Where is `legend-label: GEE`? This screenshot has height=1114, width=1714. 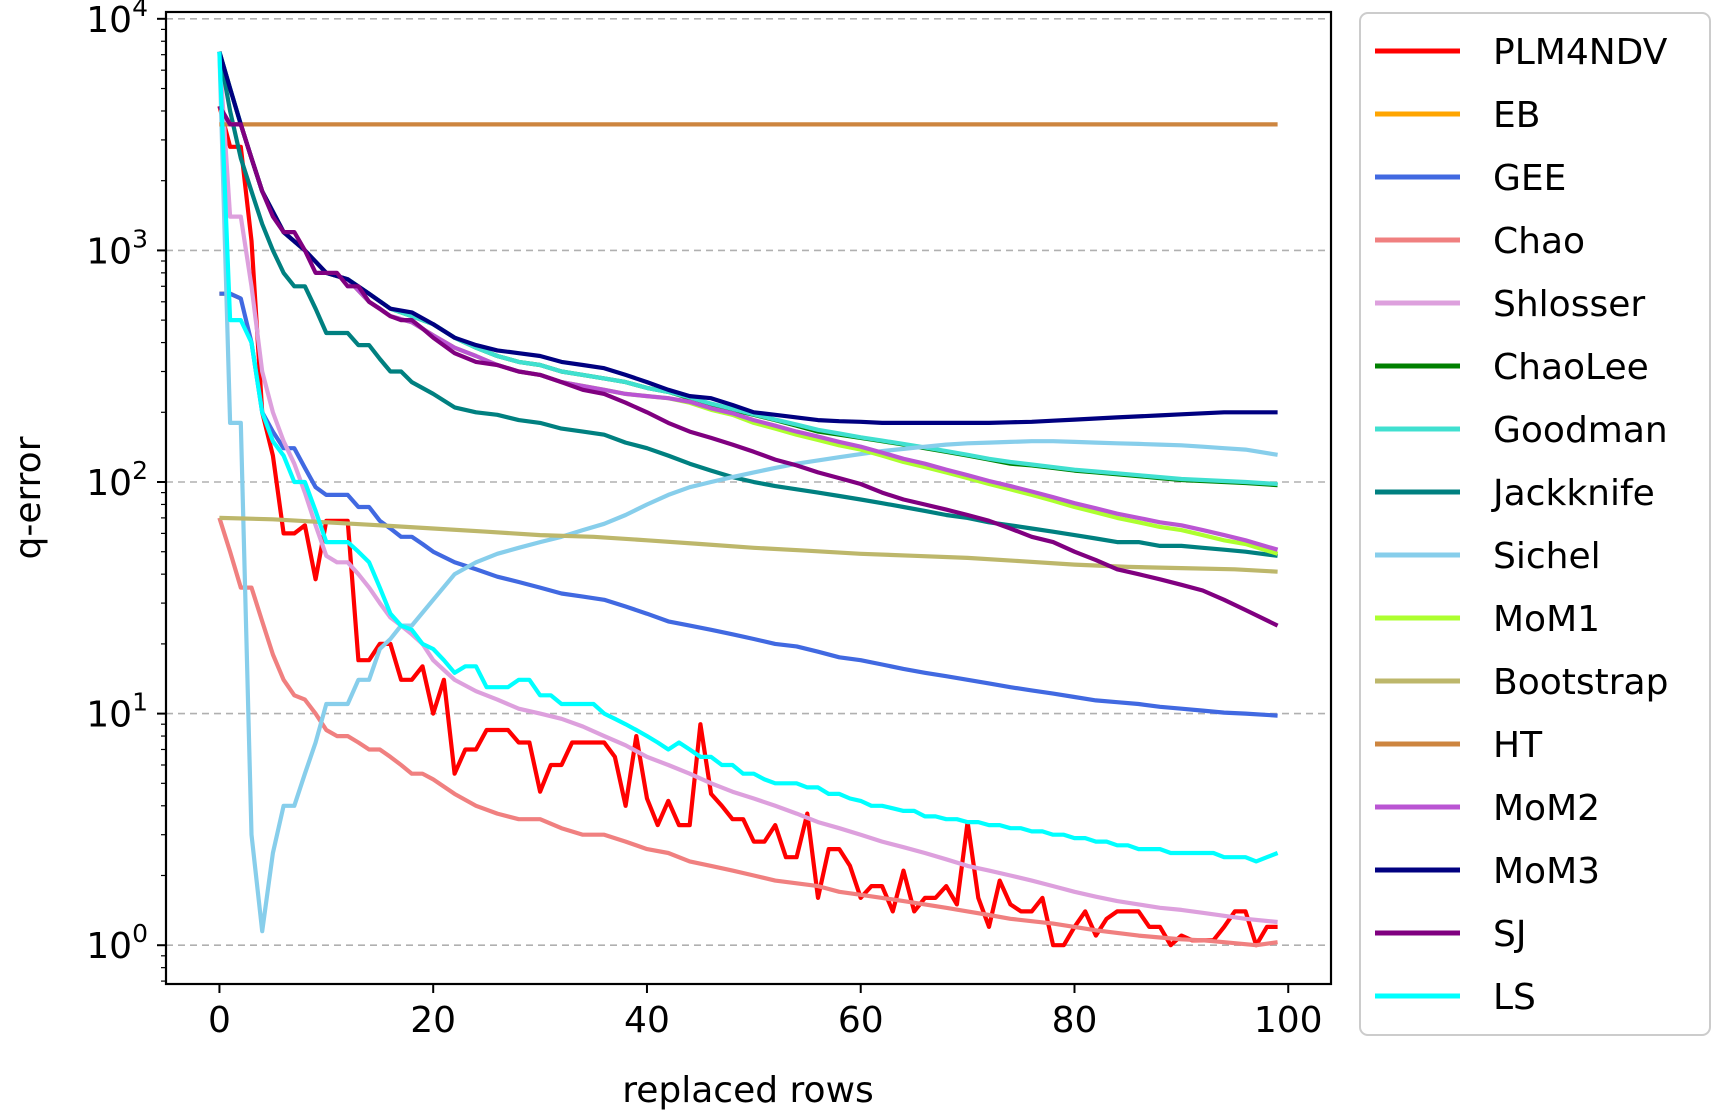
legend-label: GEE is located at coordinates (1529, 178).